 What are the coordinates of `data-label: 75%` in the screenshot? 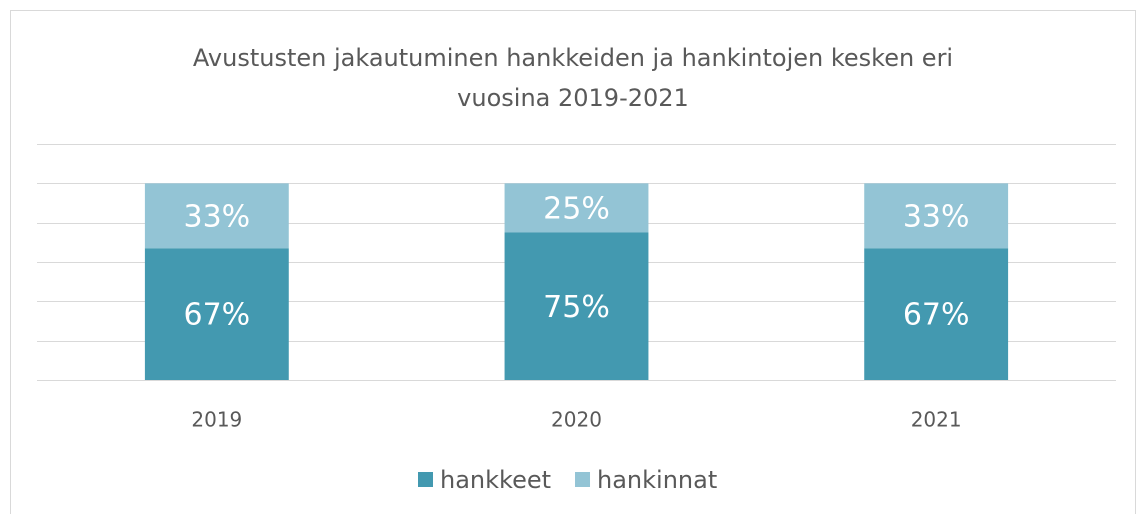 It's located at (576, 307).